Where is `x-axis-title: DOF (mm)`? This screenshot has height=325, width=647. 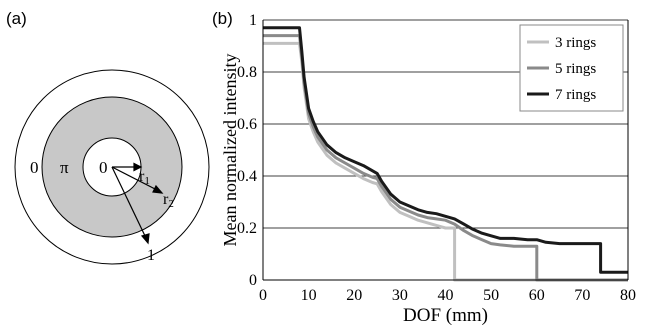 x-axis-title: DOF (mm) is located at coordinates (445, 315).